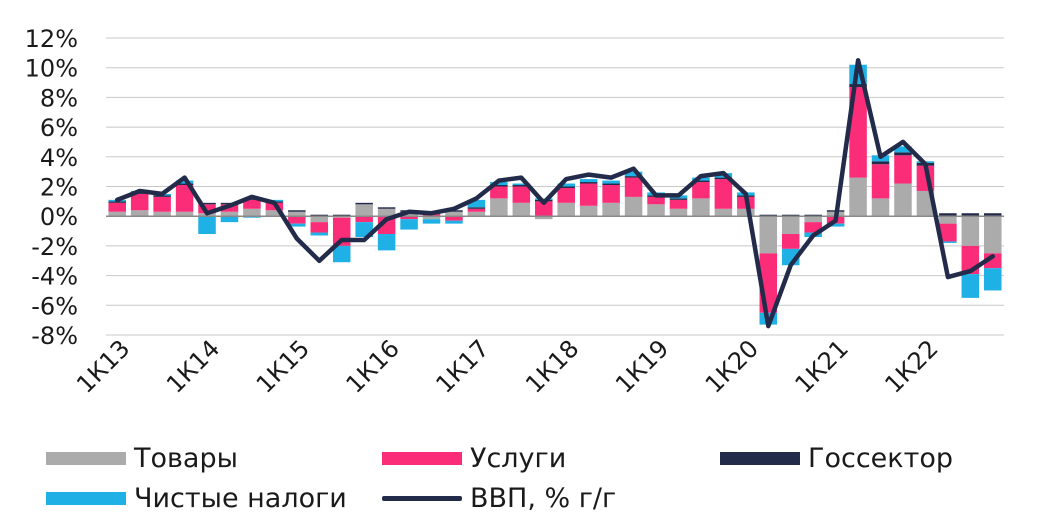 The height and width of the screenshot is (523, 1052). Describe the element at coordinates (51, 39) in the screenshot. I see `y-tick-label: 12%` at that location.